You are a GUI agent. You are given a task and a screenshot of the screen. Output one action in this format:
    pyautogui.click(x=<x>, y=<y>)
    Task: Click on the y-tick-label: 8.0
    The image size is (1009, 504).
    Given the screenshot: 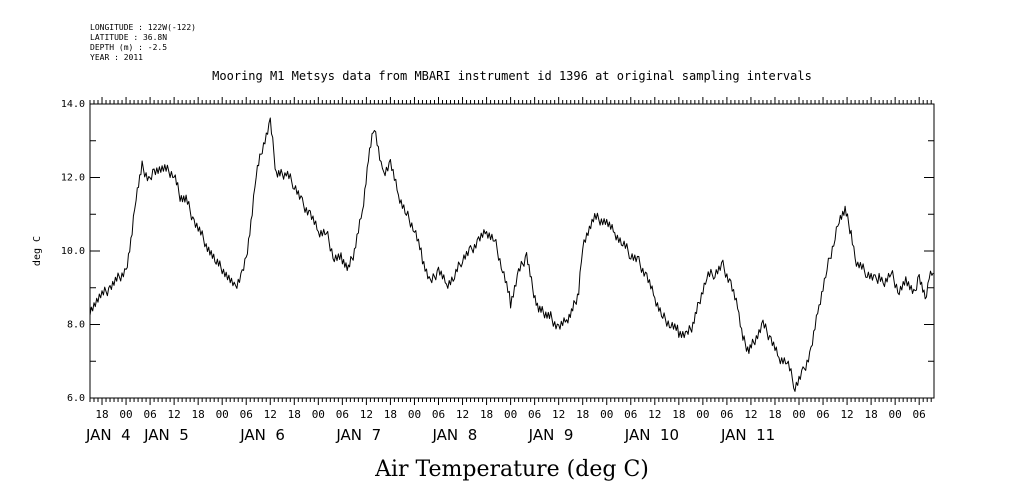 What is the action you would take?
    pyautogui.click(x=76, y=325)
    